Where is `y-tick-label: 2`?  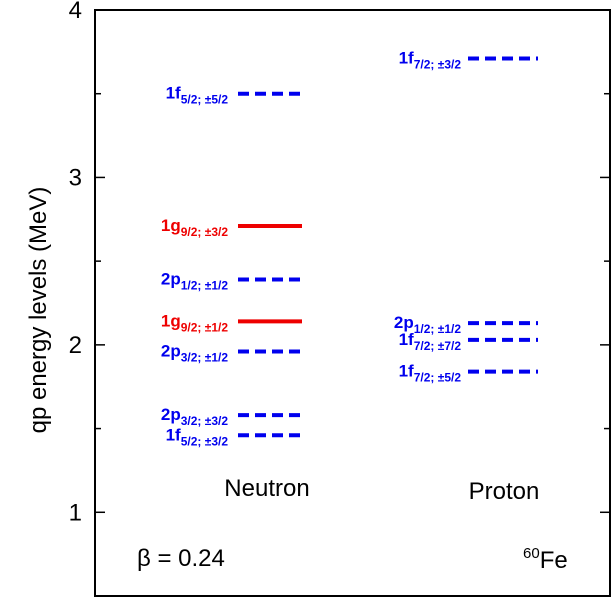
y-tick-label: 2 is located at coordinates (75, 345).